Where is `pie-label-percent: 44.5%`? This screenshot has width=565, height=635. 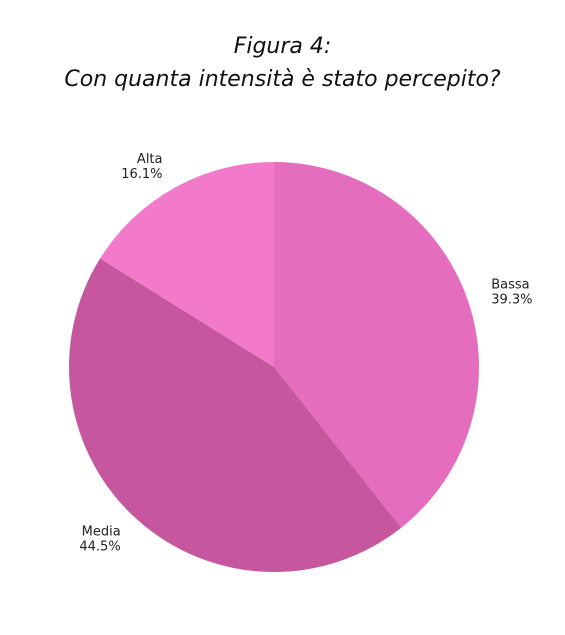
pie-label-percent: 44.5% is located at coordinates (99, 547).